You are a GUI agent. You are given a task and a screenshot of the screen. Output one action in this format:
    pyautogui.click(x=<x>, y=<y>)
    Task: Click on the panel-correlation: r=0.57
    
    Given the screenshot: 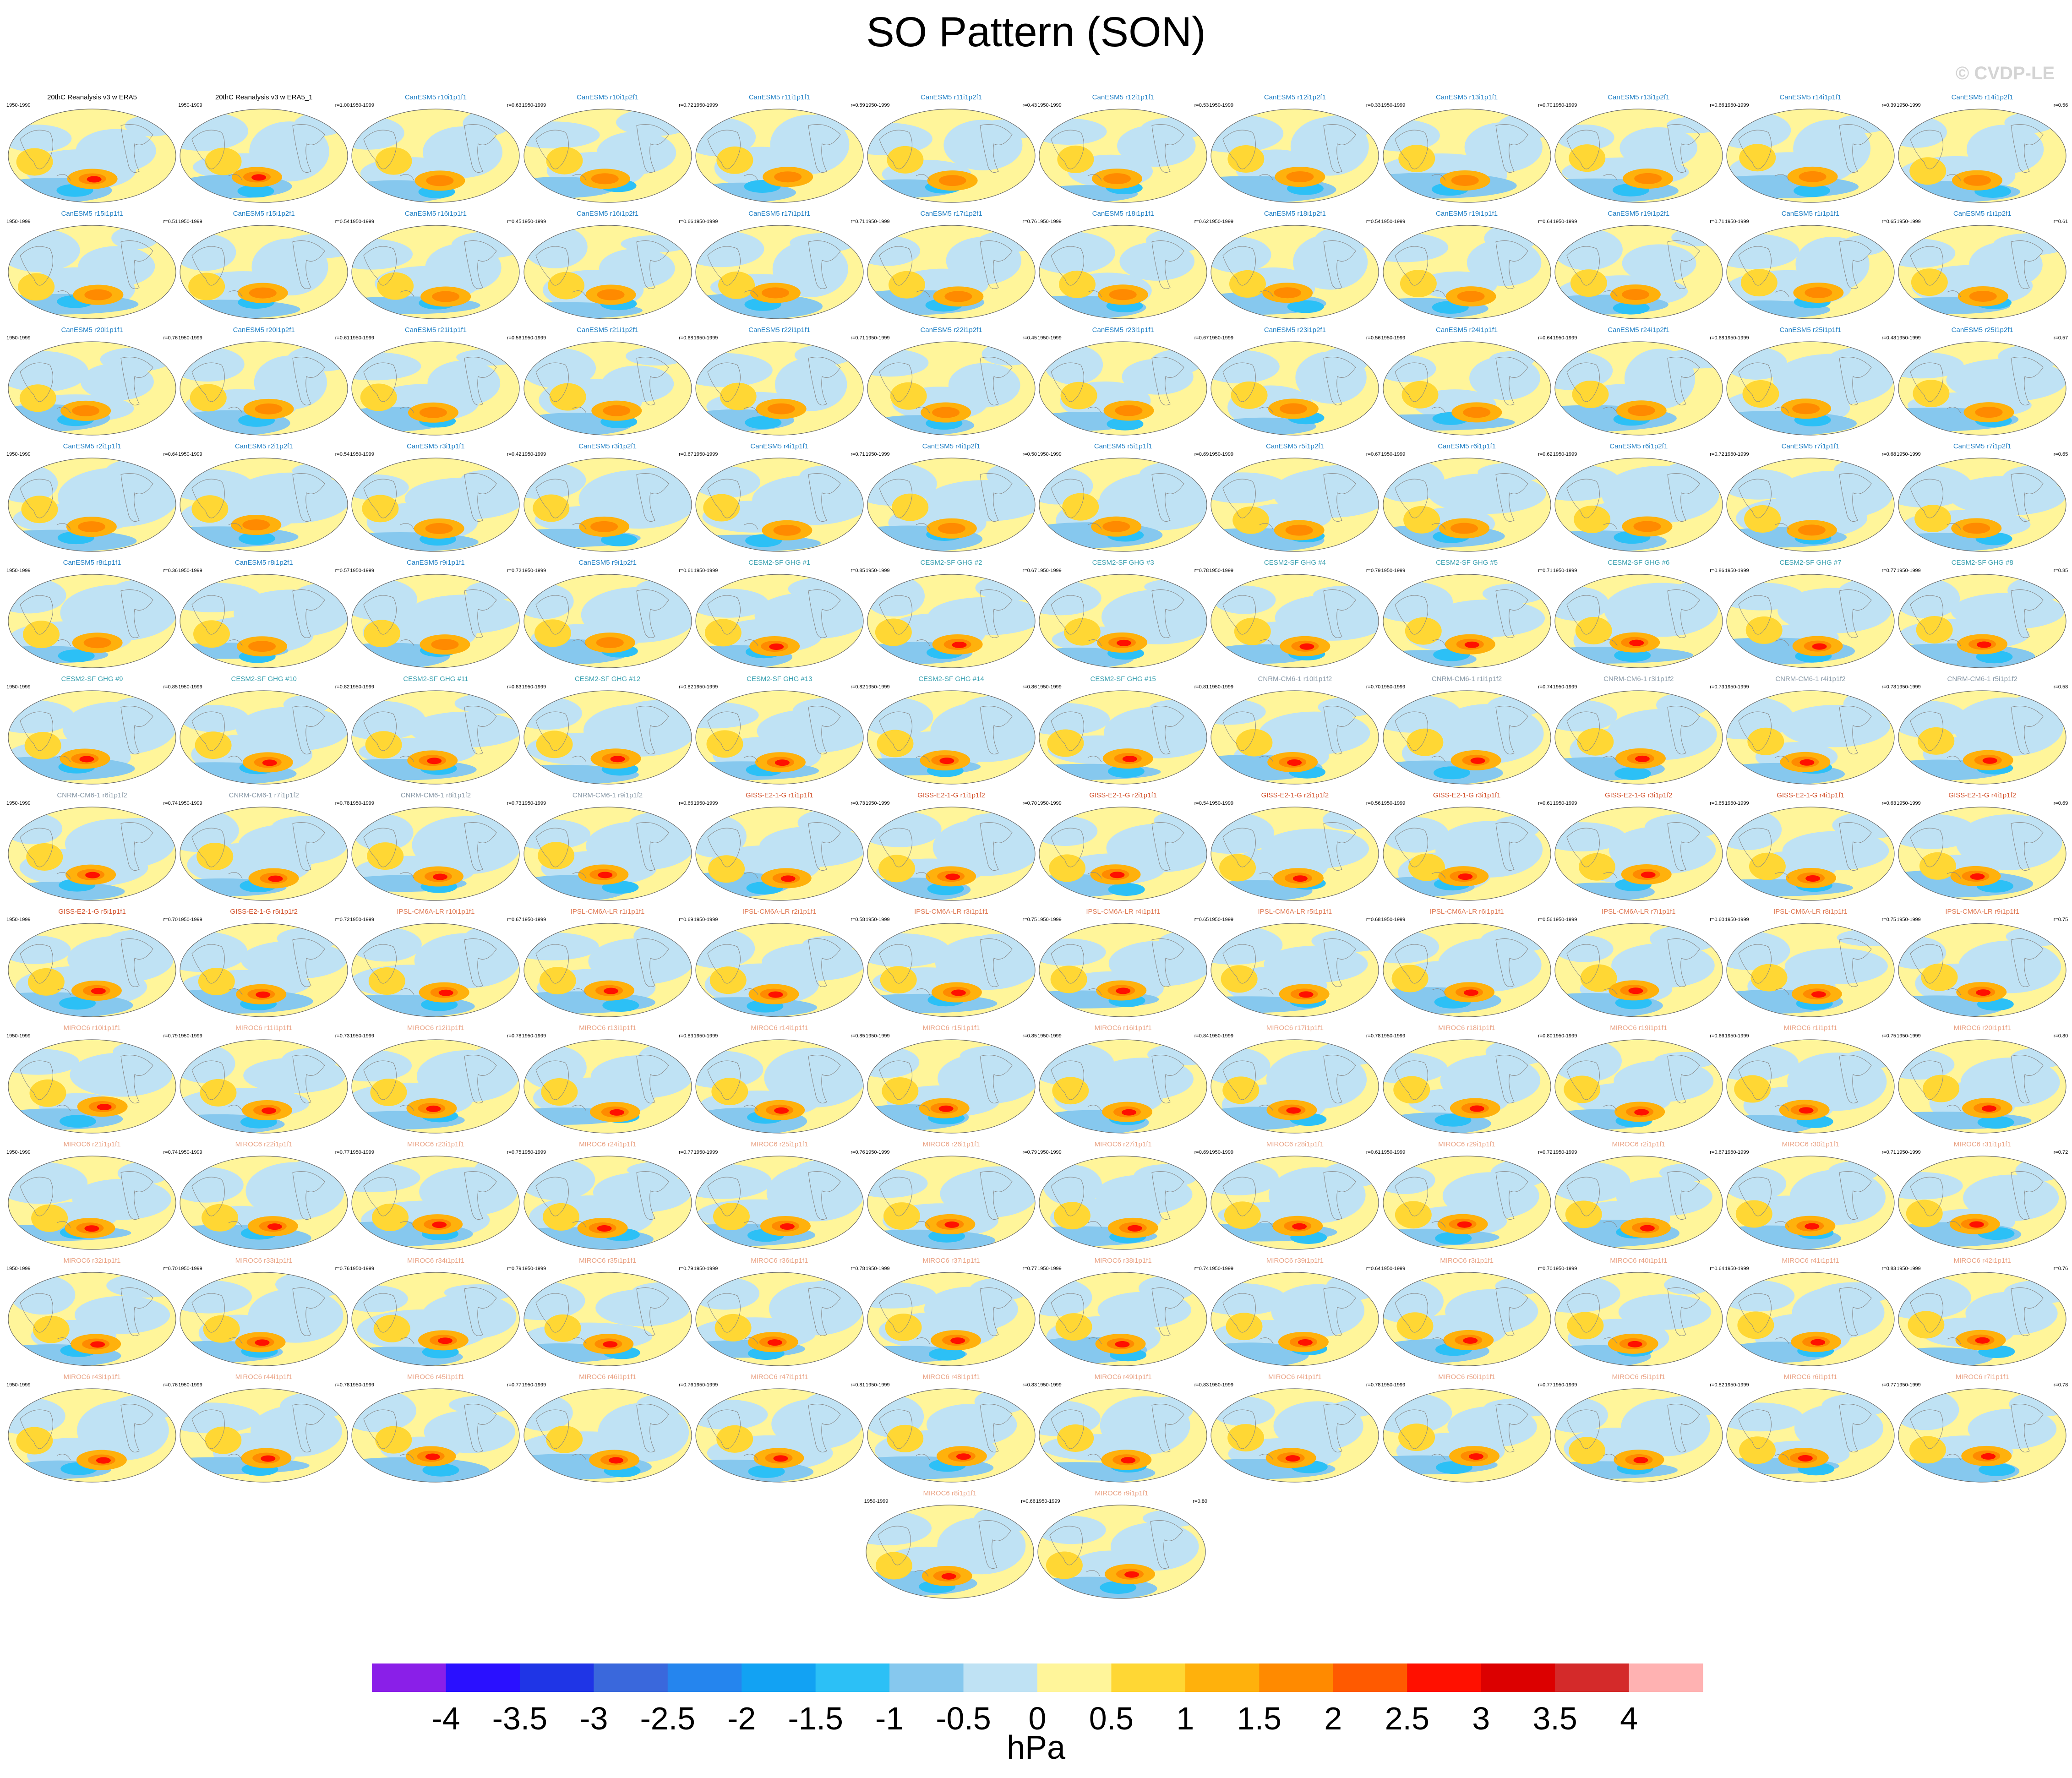 What is the action you would take?
    pyautogui.click(x=2061, y=338)
    